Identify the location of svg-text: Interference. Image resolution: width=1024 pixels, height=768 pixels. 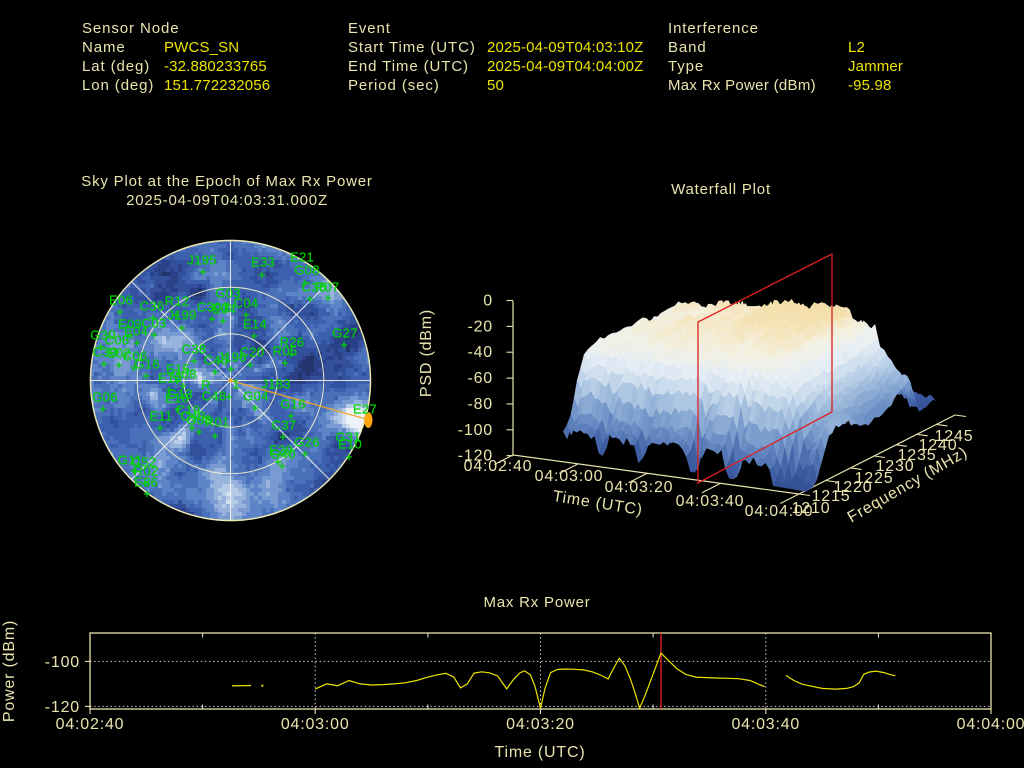
(713, 28).